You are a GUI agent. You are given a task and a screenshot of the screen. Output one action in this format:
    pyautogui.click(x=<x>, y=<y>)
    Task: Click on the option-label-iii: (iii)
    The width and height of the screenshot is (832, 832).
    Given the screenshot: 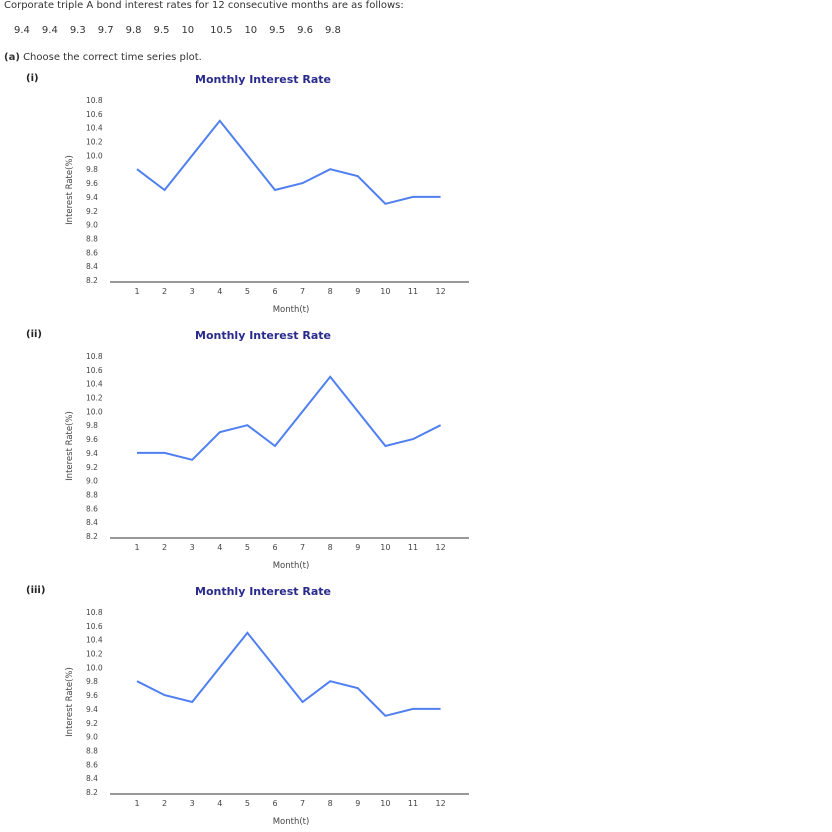 What is the action you would take?
    pyautogui.click(x=36, y=590)
    